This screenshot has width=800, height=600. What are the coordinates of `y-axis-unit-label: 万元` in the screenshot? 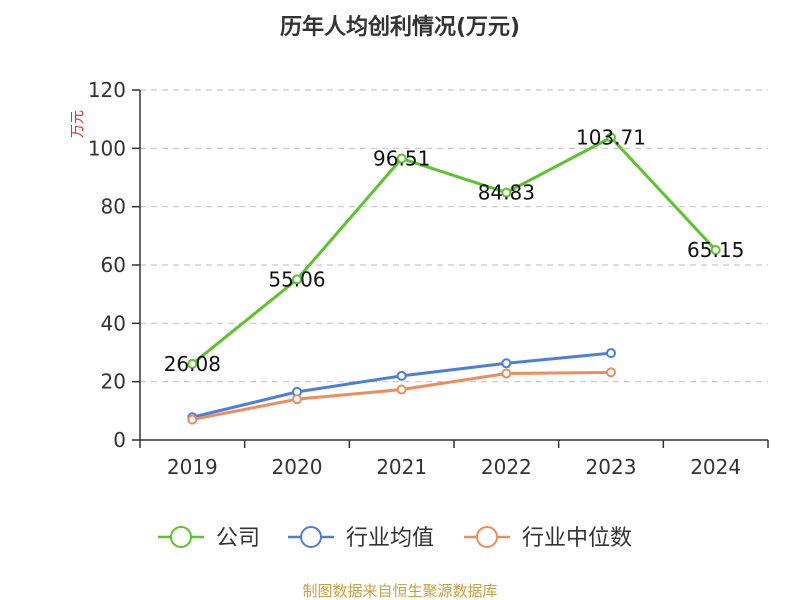 It's located at (78, 124).